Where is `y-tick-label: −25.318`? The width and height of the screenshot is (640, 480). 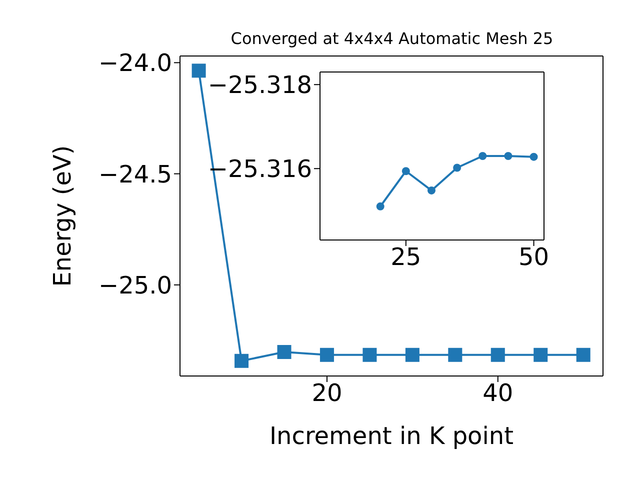 y-tick-label: −25.318 is located at coordinates (260, 85).